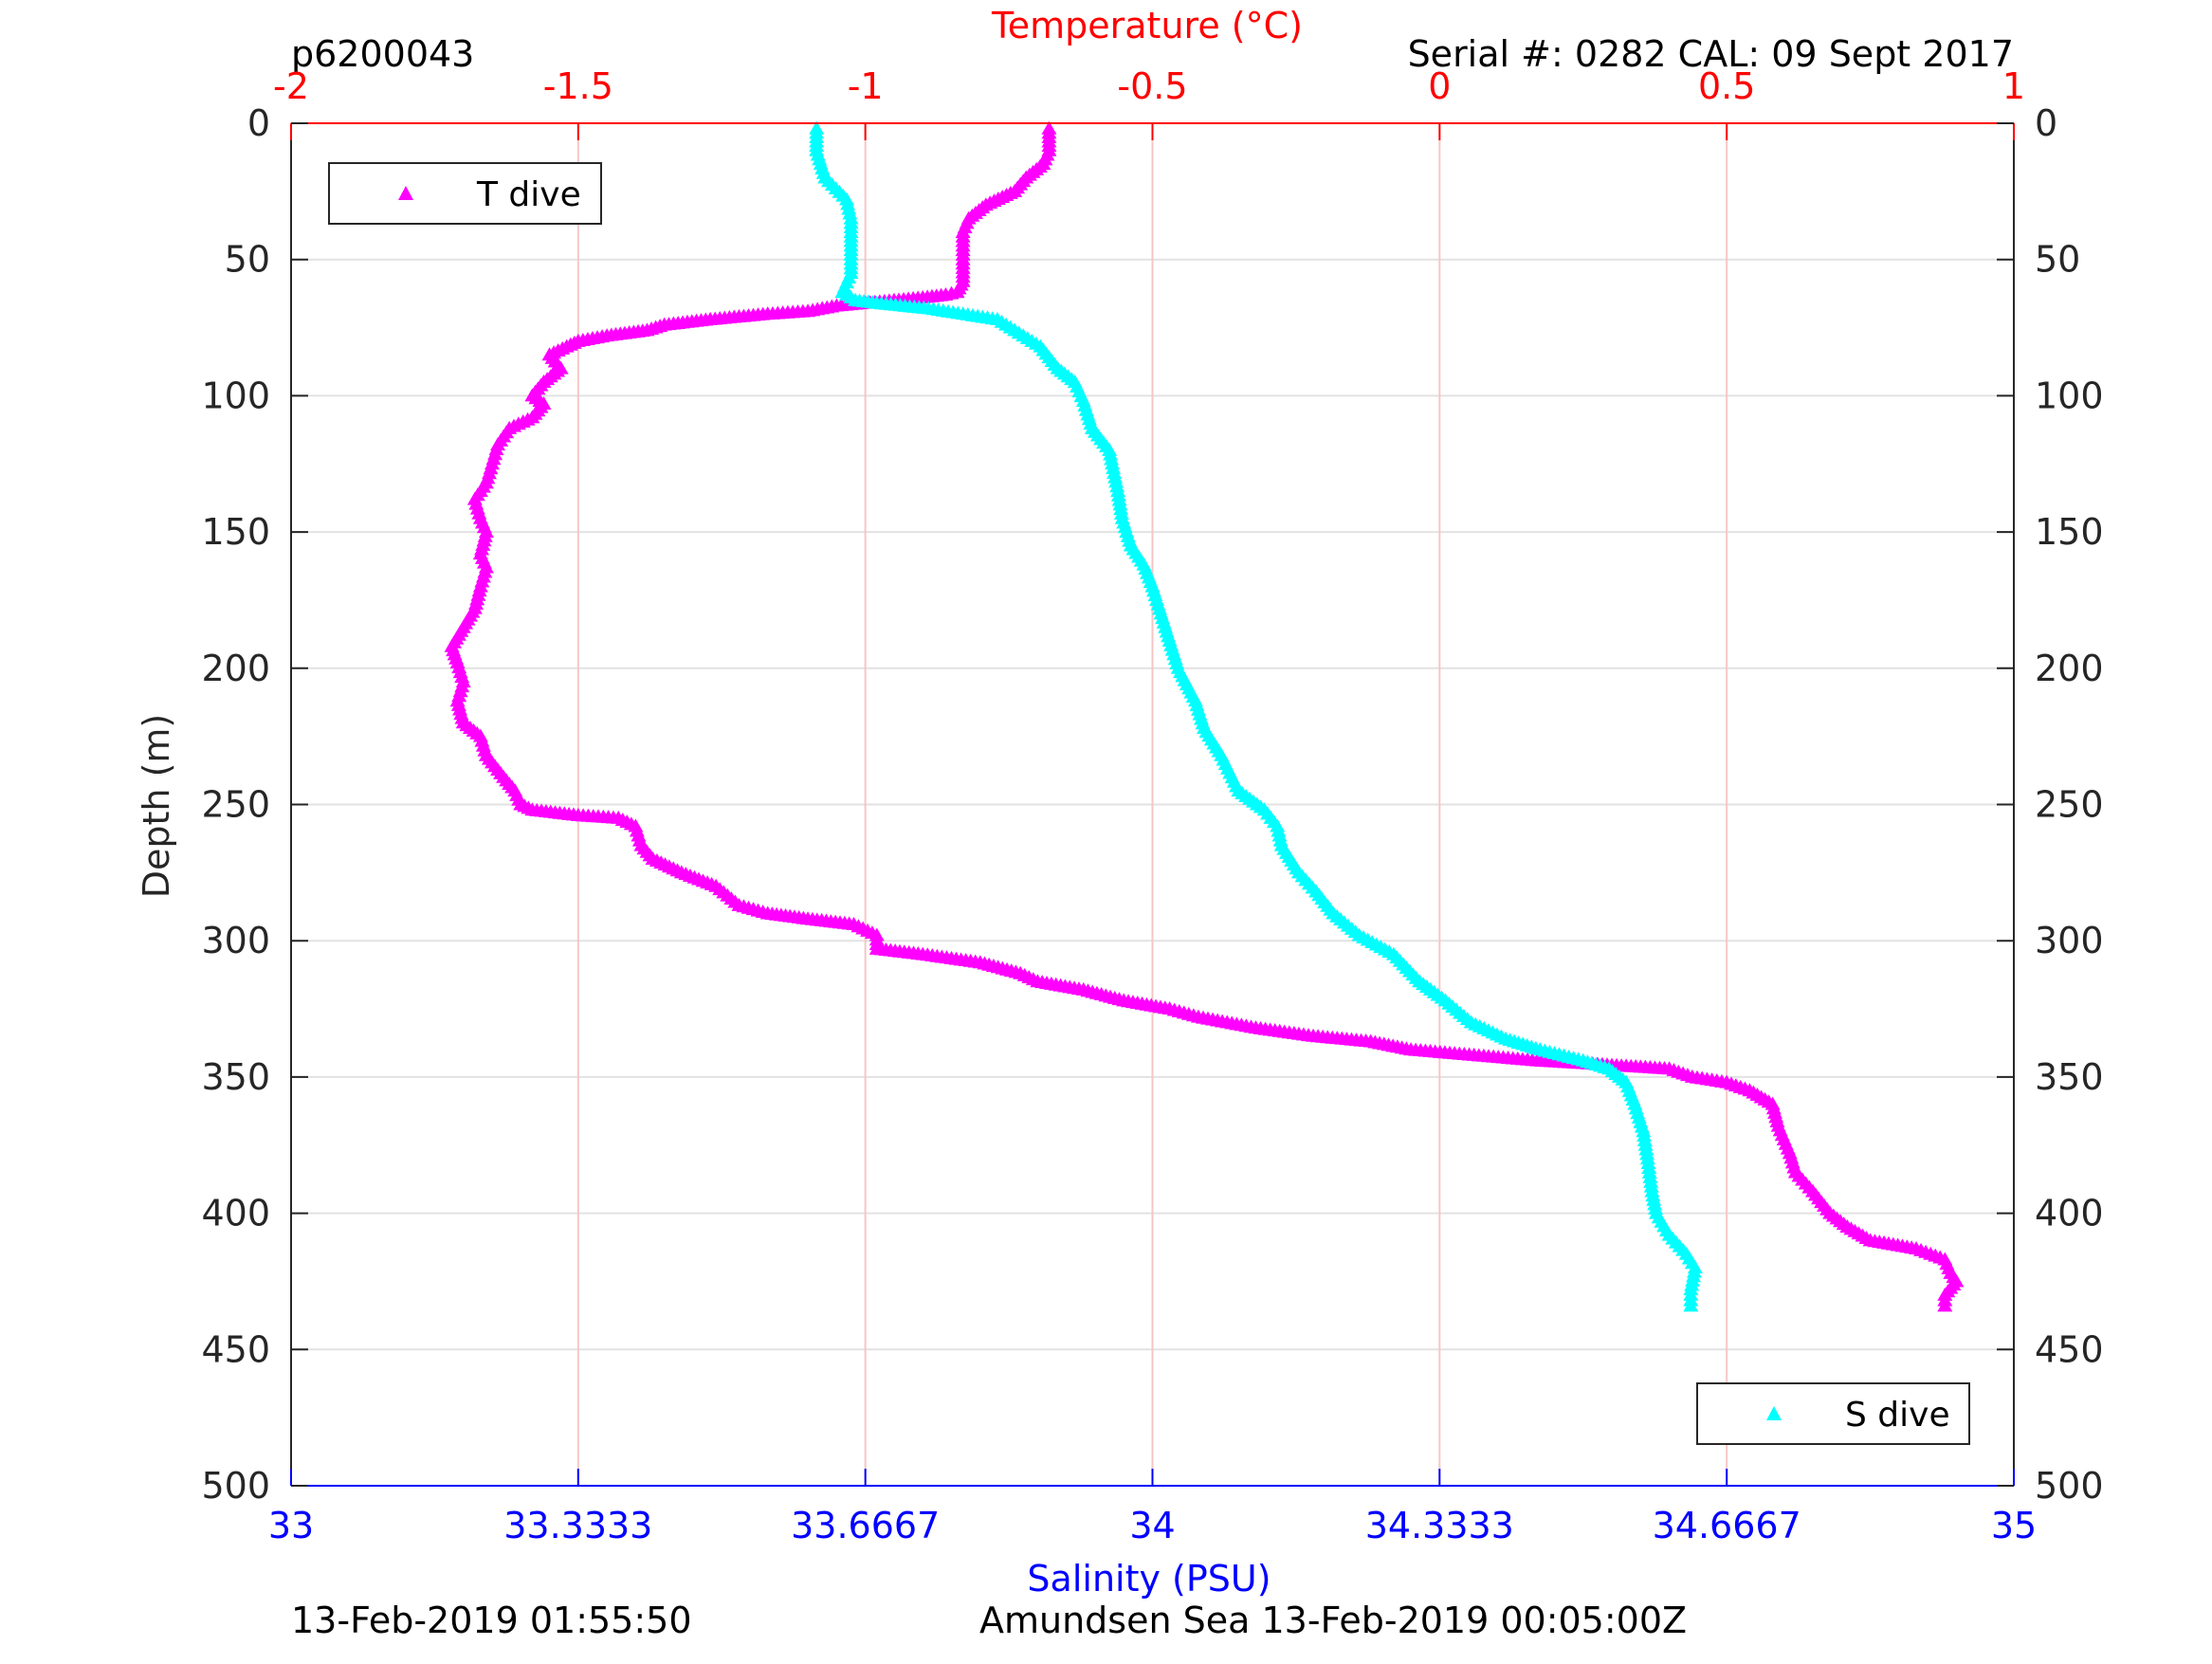  What do you see at coordinates (2069, 940) in the screenshot?
I see `depth-tick-label-right: 300` at bounding box center [2069, 940].